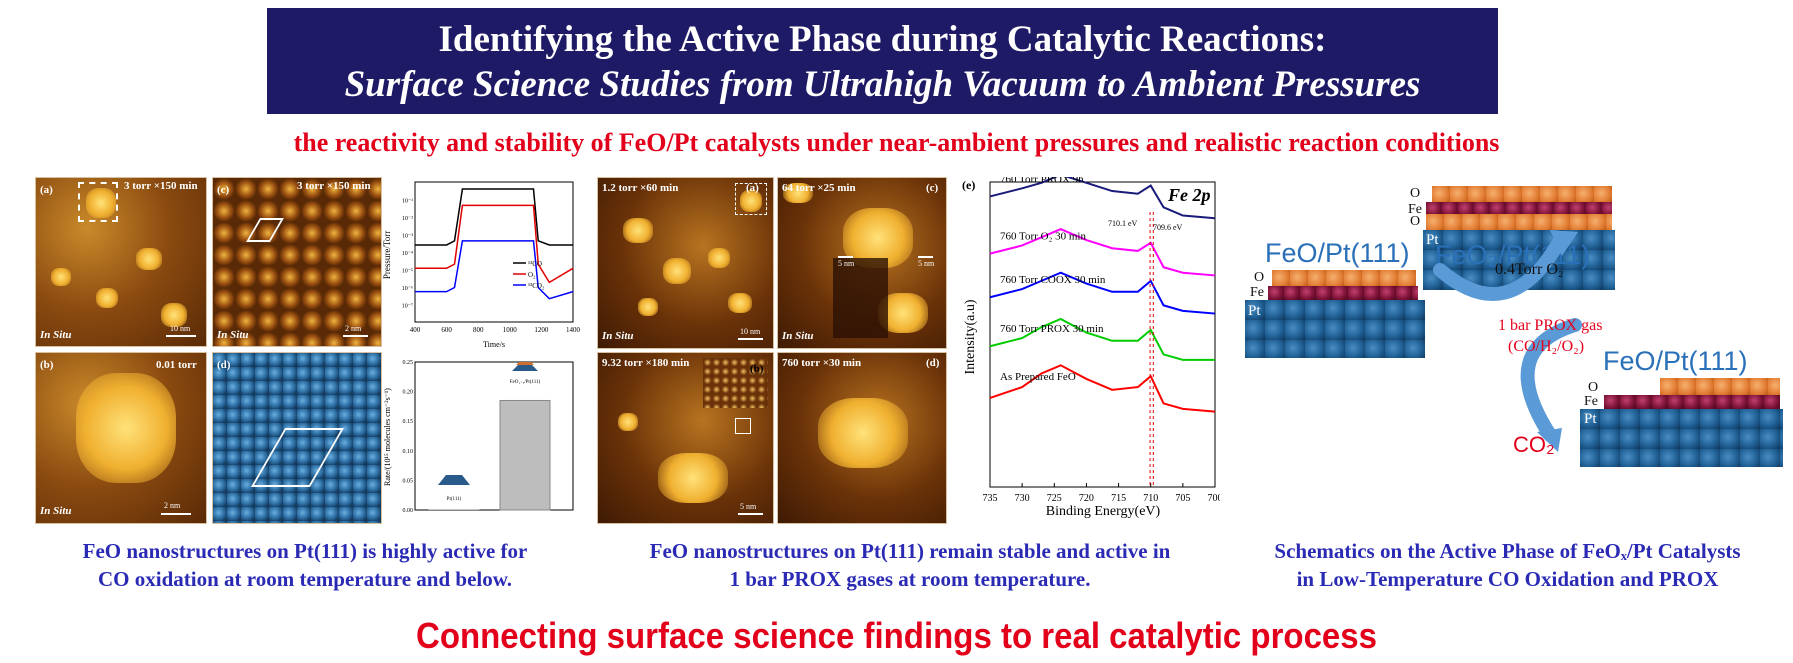  Describe the element at coordinates (1102, 293) in the screenshot. I see `xps-series-line` at that location.